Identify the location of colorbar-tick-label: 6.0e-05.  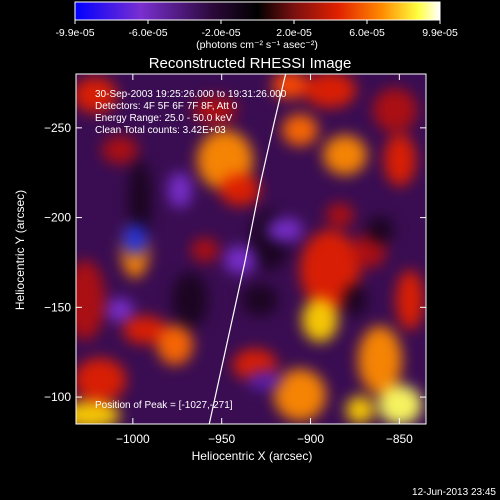
(367, 33).